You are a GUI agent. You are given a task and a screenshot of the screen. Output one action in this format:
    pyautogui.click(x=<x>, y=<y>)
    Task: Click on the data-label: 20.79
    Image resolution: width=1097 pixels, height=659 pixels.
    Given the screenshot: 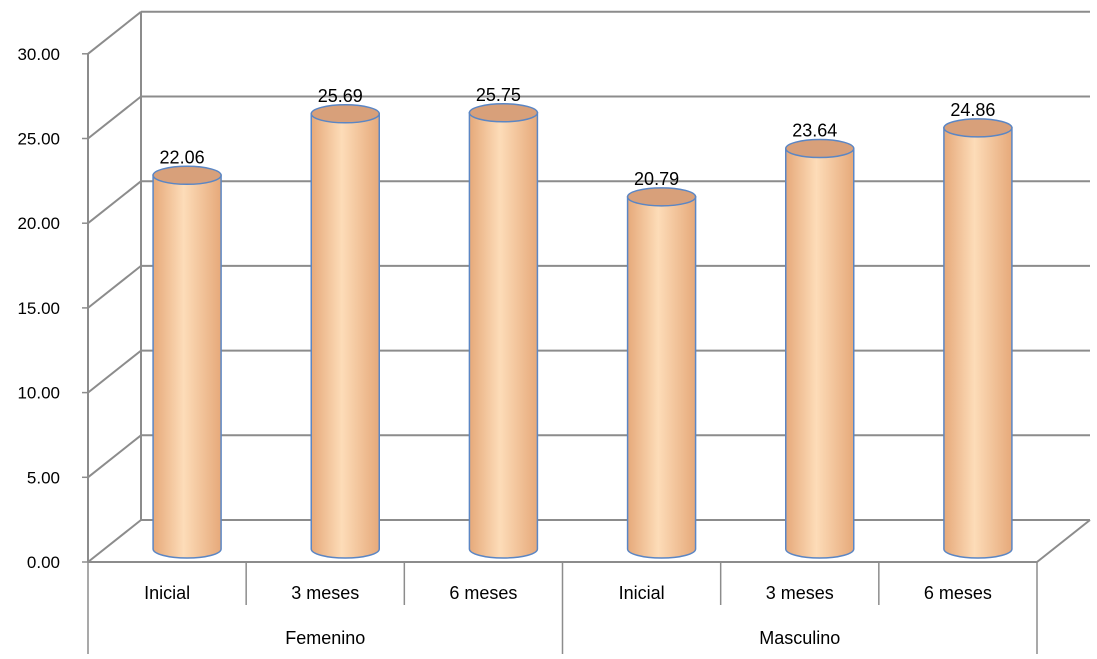 What is the action you would take?
    pyautogui.click(x=656, y=179)
    